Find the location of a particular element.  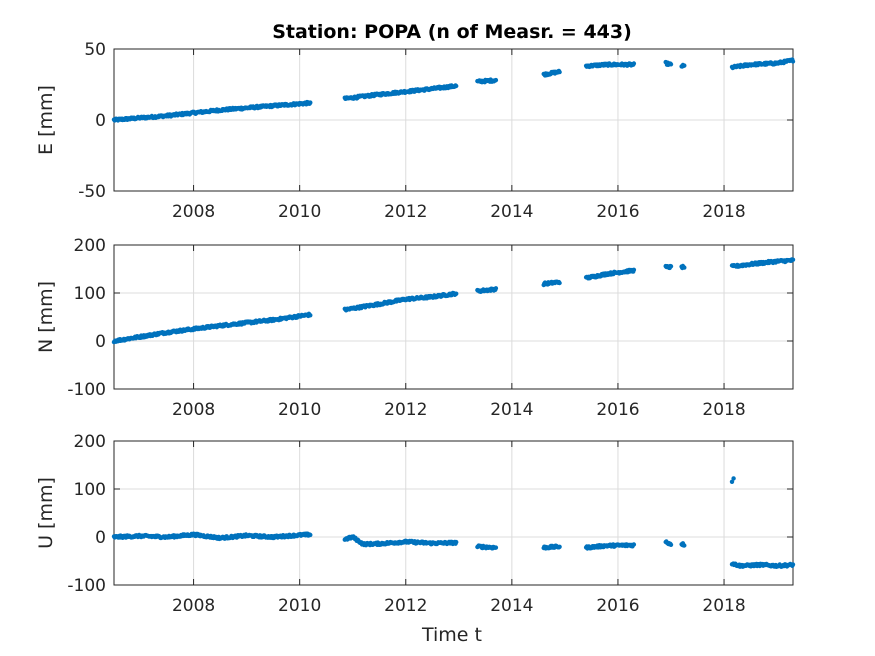

y-tick-label: -50 is located at coordinates (92, 192).